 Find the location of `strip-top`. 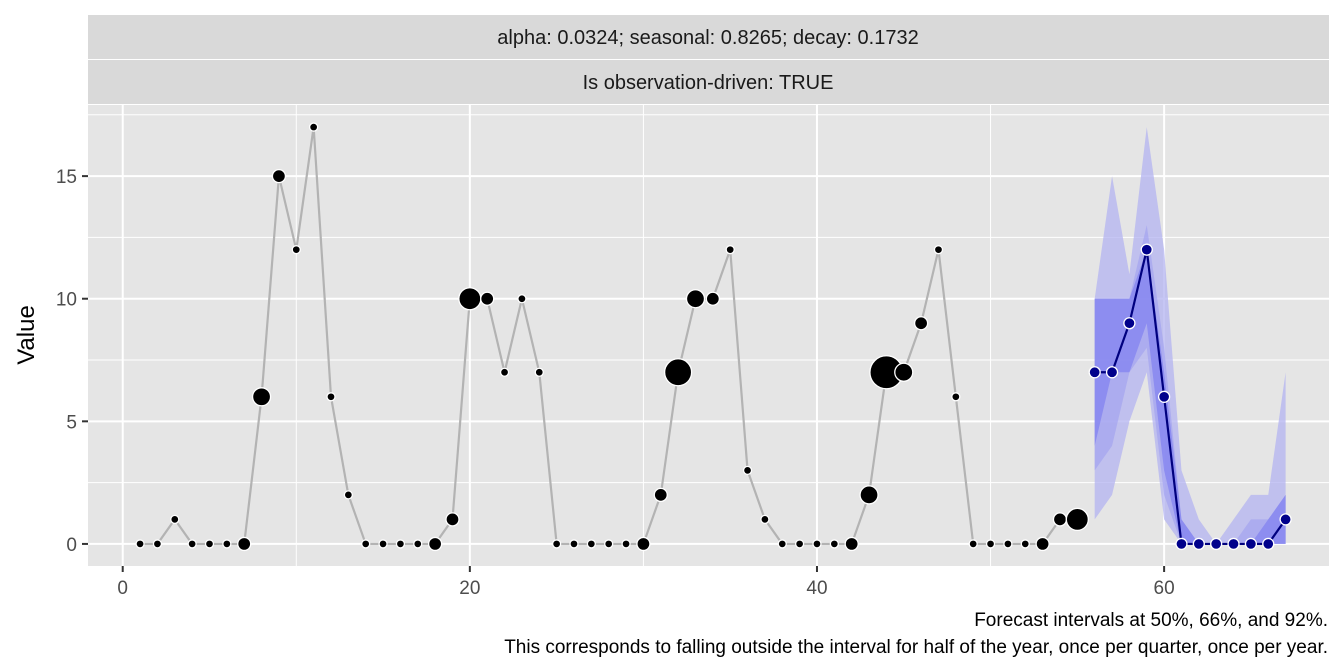

strip-top is located at coordinates (708, 37).